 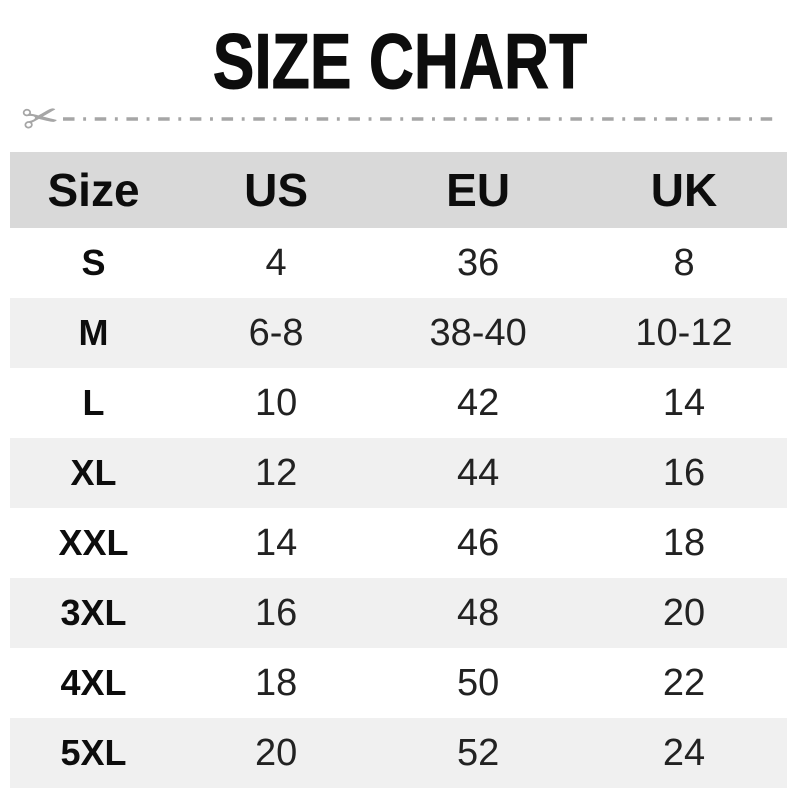 I want to click on page-title-text: SIZE CHART, so click(x=400, y=61).